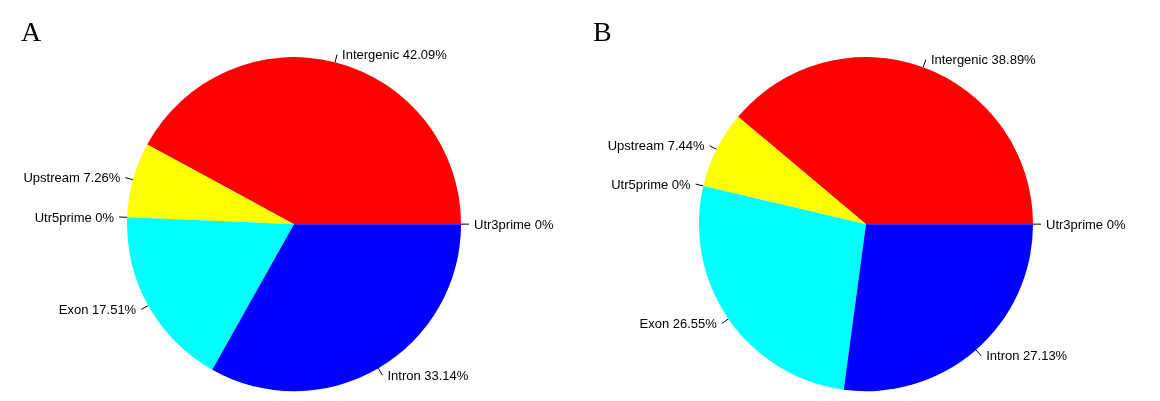 This screenshot has height=401, width=1160. I want to click on slice-label: Upstream 7.26%, so click(72, 178).